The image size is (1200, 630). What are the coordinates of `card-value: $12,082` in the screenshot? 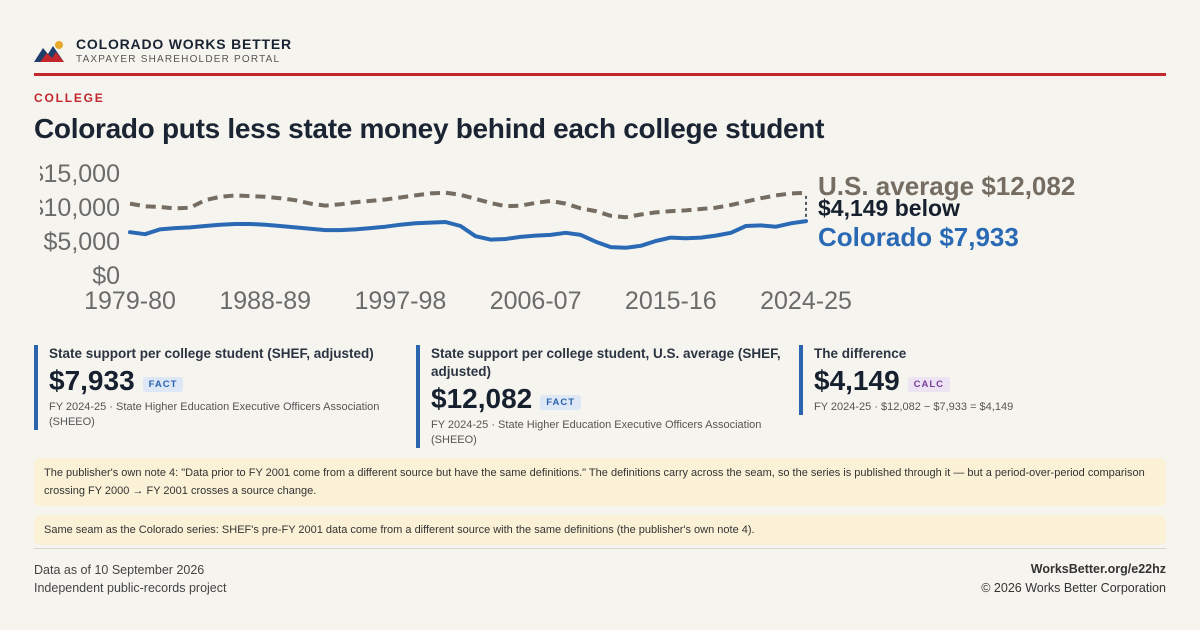 It's located at (482, 398).